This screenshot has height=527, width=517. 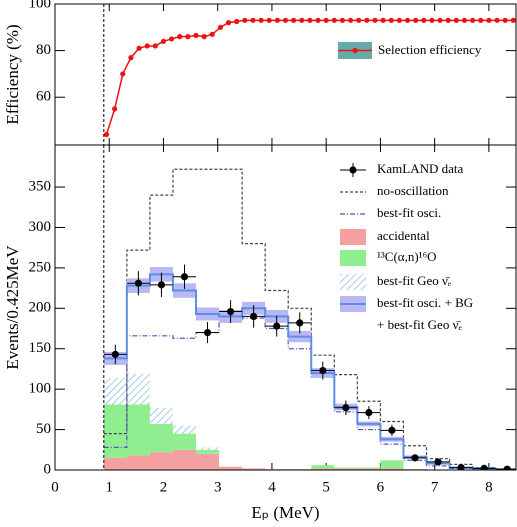 What do you see at coordinates (381, 487) in the screenshot?
I see `x-tick-label: 6` at bounding box center [381, 487].